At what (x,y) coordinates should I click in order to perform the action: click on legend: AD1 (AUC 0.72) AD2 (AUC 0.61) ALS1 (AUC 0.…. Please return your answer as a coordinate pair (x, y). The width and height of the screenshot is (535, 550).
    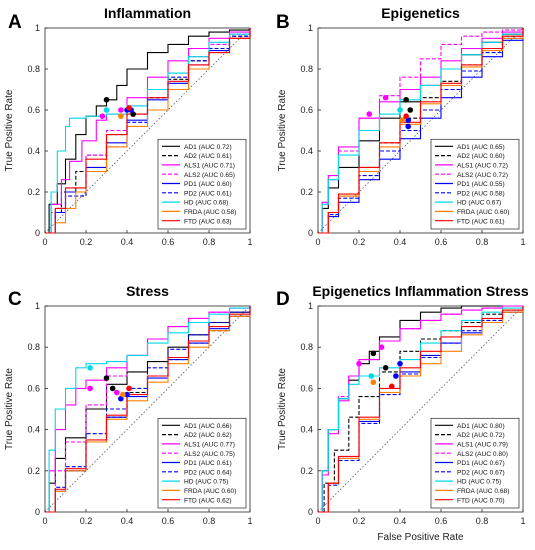
    Looking at the image, I should click on (202, 184).